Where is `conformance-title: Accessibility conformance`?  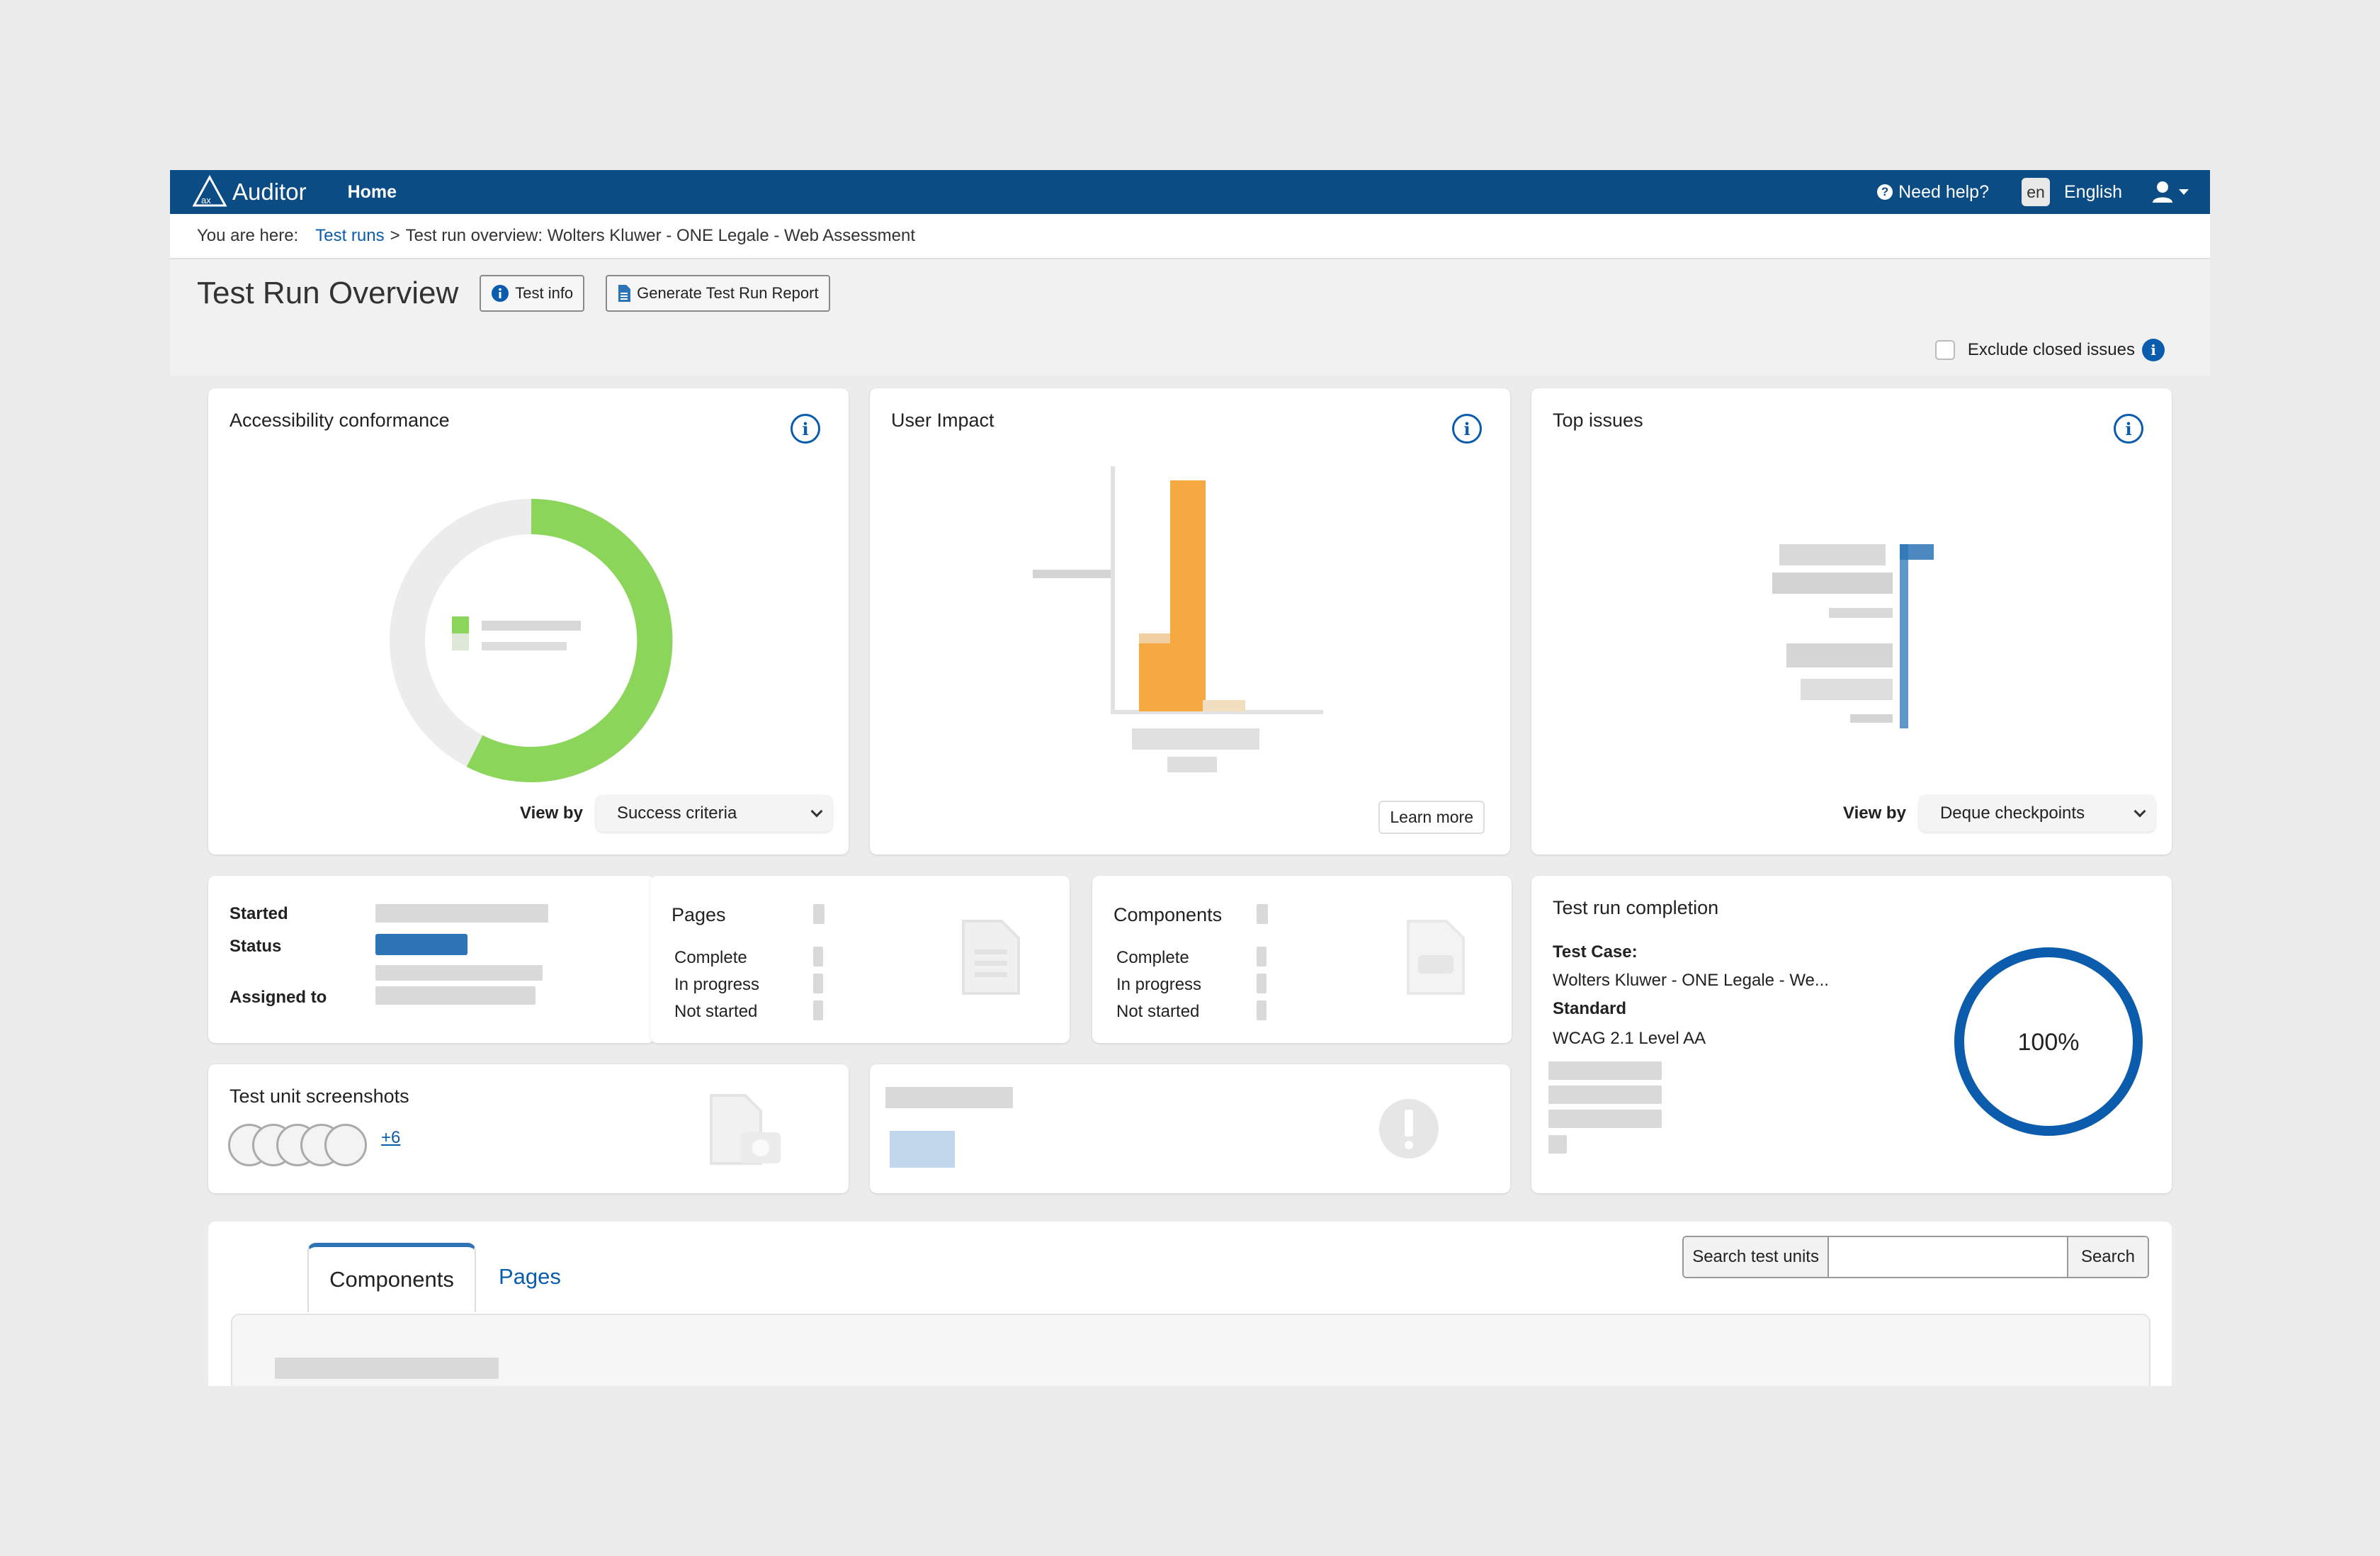 conformance-title: Accessibility conformance is located at coordinates (340, 420).